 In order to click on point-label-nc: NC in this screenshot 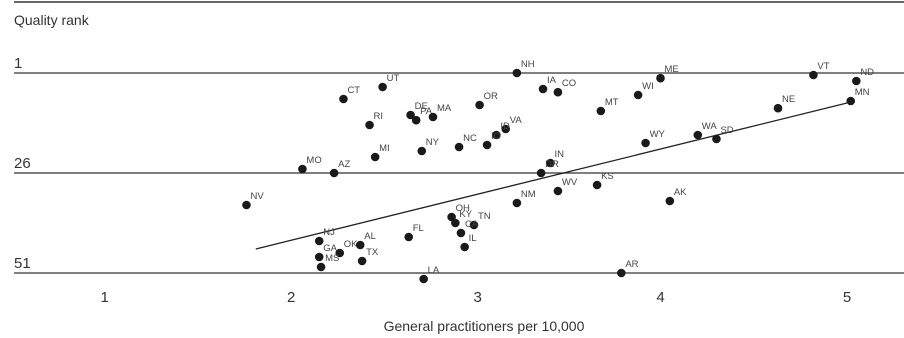, I will do `click(470, 138)`.